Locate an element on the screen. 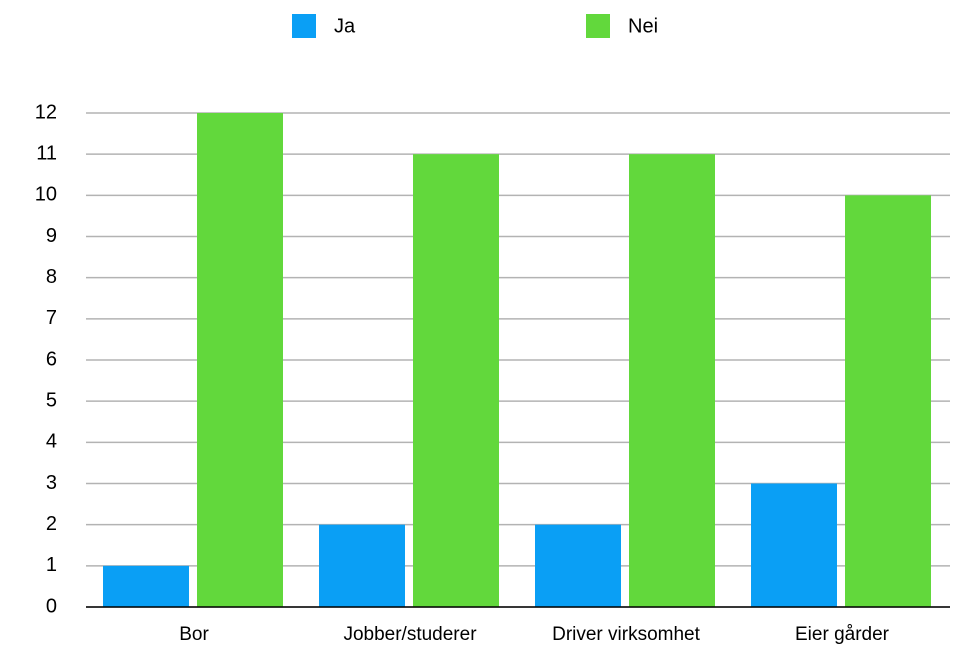 This screenshot has height=648, width=955. y-tick-label: 2 is located at coordinates (51, 524).